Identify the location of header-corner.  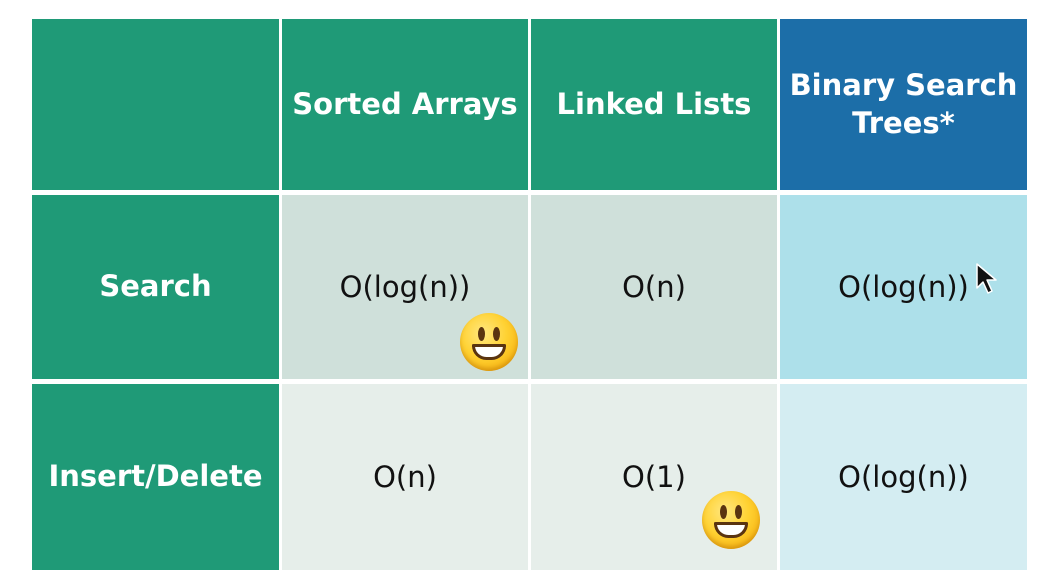
(155, 104).